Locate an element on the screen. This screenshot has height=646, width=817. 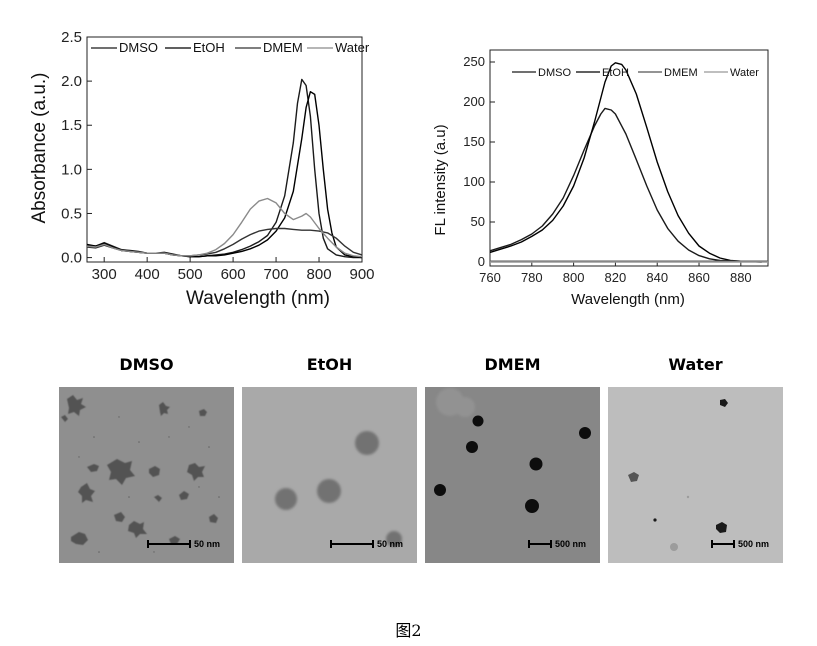
y-tick-label: 1.5 is located at coordinates (71, 125).